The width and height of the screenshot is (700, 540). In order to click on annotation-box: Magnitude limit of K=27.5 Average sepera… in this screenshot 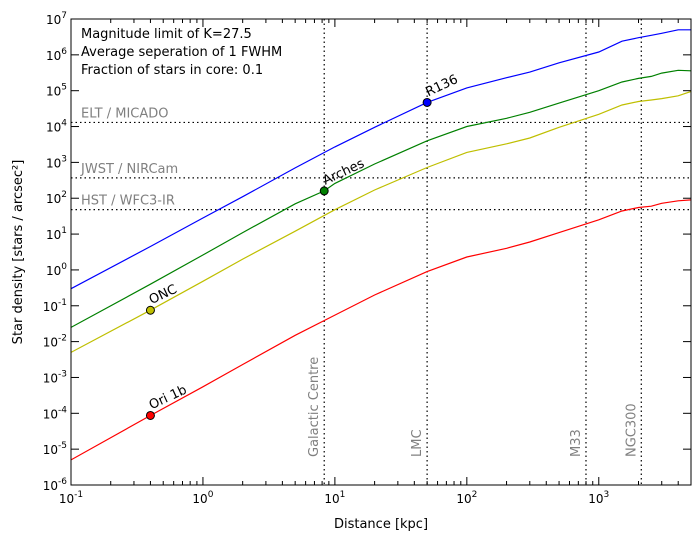, I will do `click(181, 52)`.